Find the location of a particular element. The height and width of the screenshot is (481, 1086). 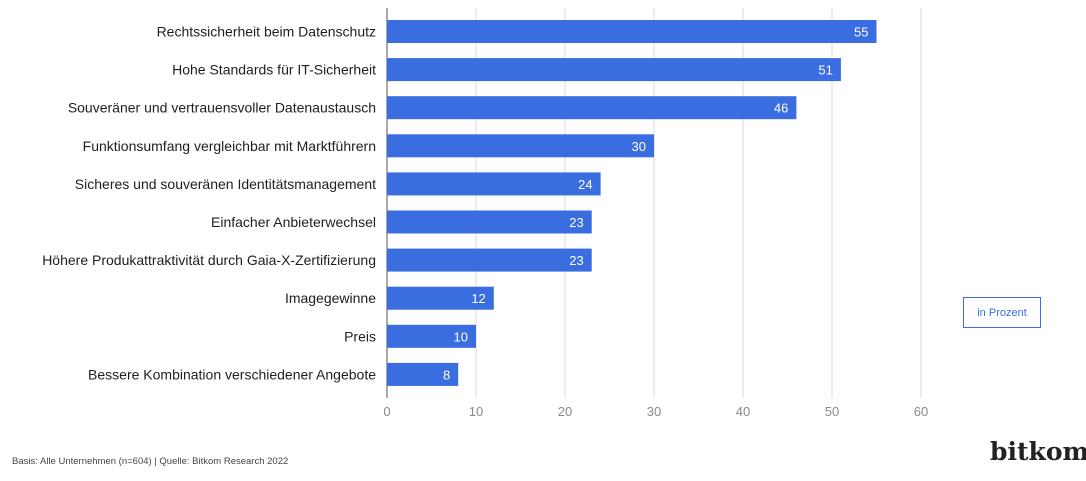

bar-value-label: 24 is located at coordinates (585, 184).